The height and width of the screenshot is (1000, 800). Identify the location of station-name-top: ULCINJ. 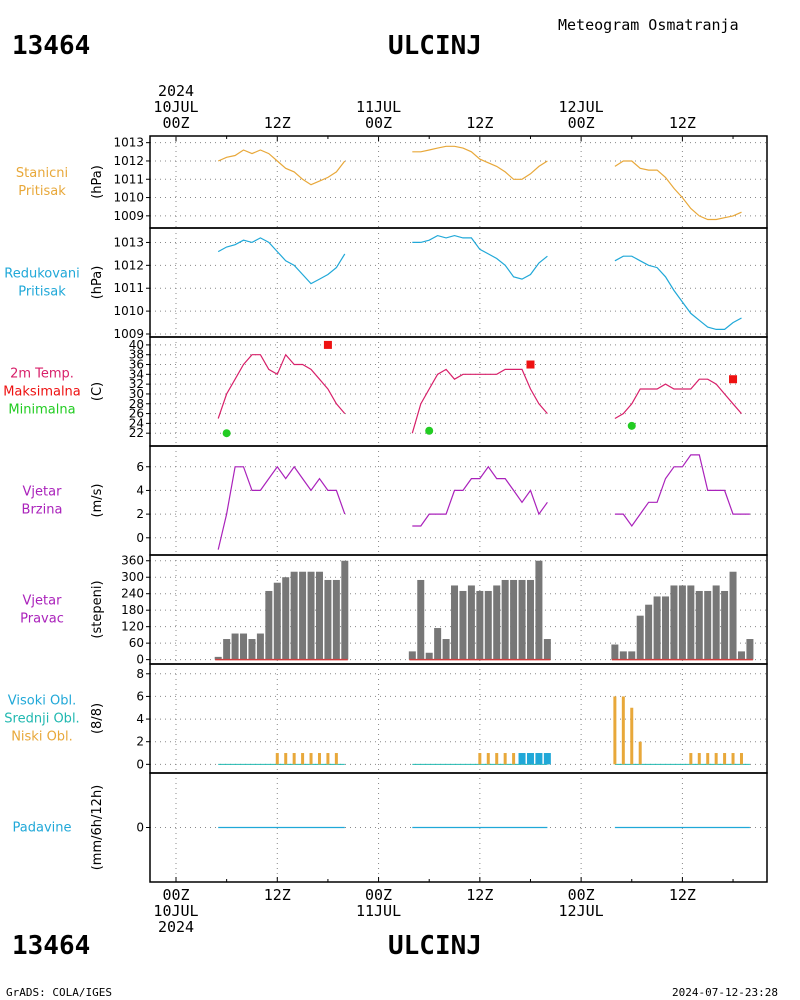
(435, 46).